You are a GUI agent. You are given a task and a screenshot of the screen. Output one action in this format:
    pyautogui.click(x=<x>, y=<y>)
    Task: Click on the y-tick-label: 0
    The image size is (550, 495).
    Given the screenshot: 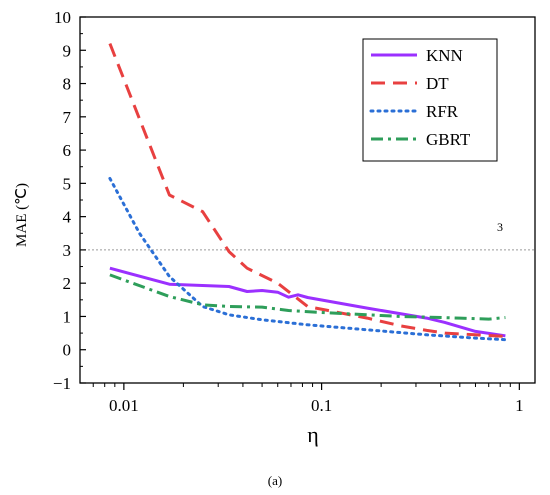 What is the action you would take?
    pyautogui.click(x=67, y=350)
    